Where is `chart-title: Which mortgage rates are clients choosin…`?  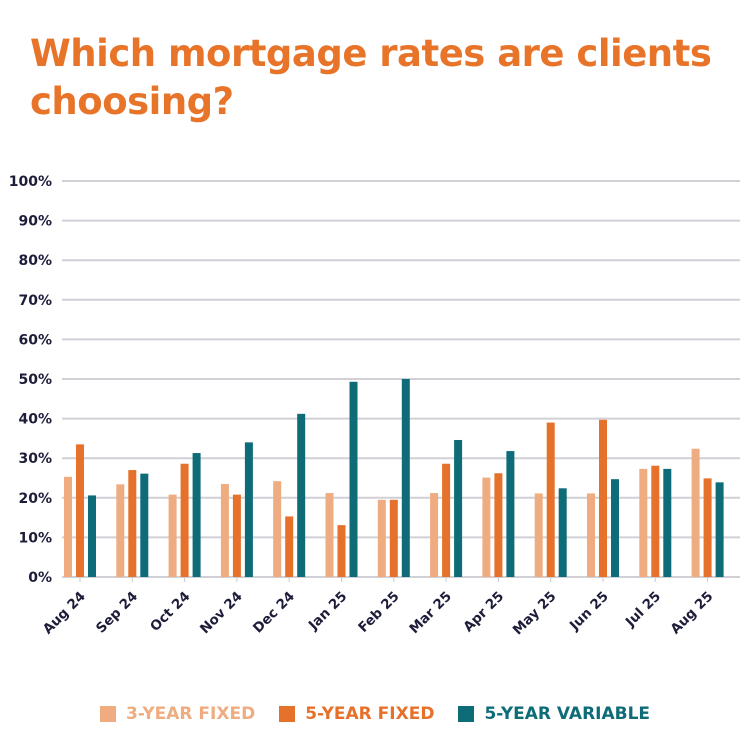
chart-title: Which mortgage rates are clients choosin… is located at coordinates (371, 77).